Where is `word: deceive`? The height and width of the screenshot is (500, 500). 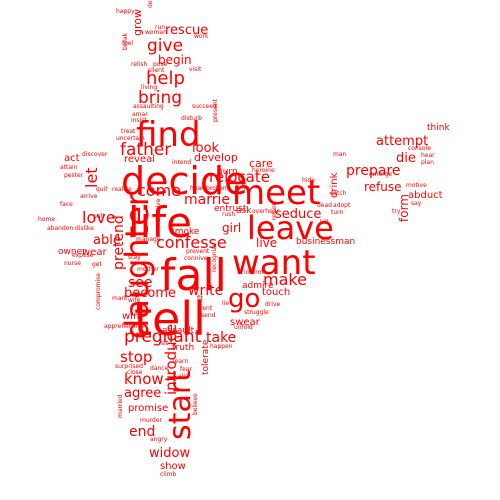
word: deceive is located at coordinates (158, 210).